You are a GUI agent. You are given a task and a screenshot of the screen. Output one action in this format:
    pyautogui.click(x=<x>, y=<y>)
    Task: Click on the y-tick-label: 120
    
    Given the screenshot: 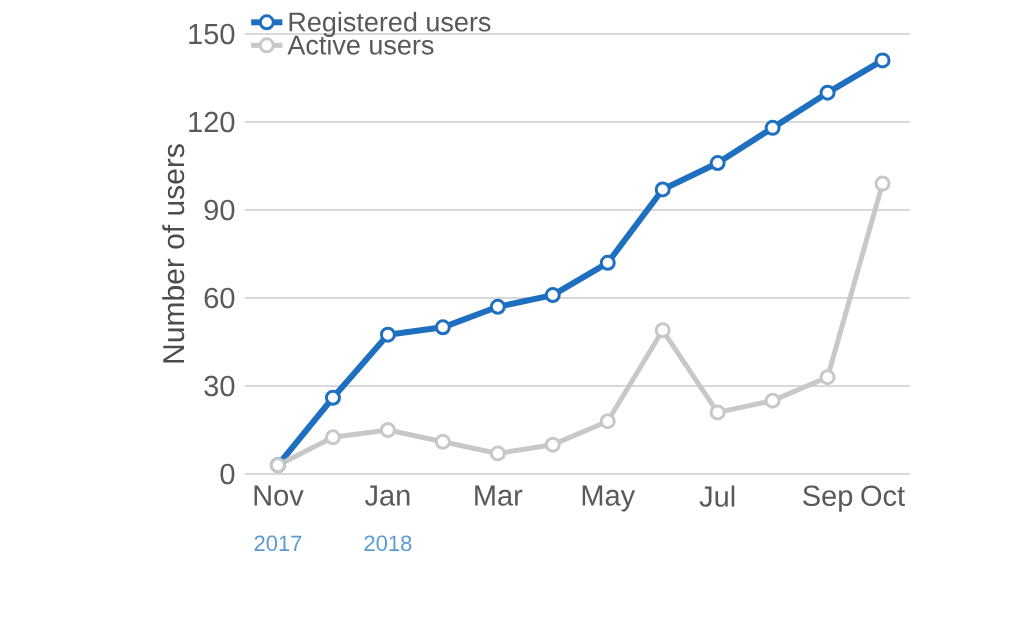 What is the action you would take?
    pyautogui.click(x=212, y=122)
    